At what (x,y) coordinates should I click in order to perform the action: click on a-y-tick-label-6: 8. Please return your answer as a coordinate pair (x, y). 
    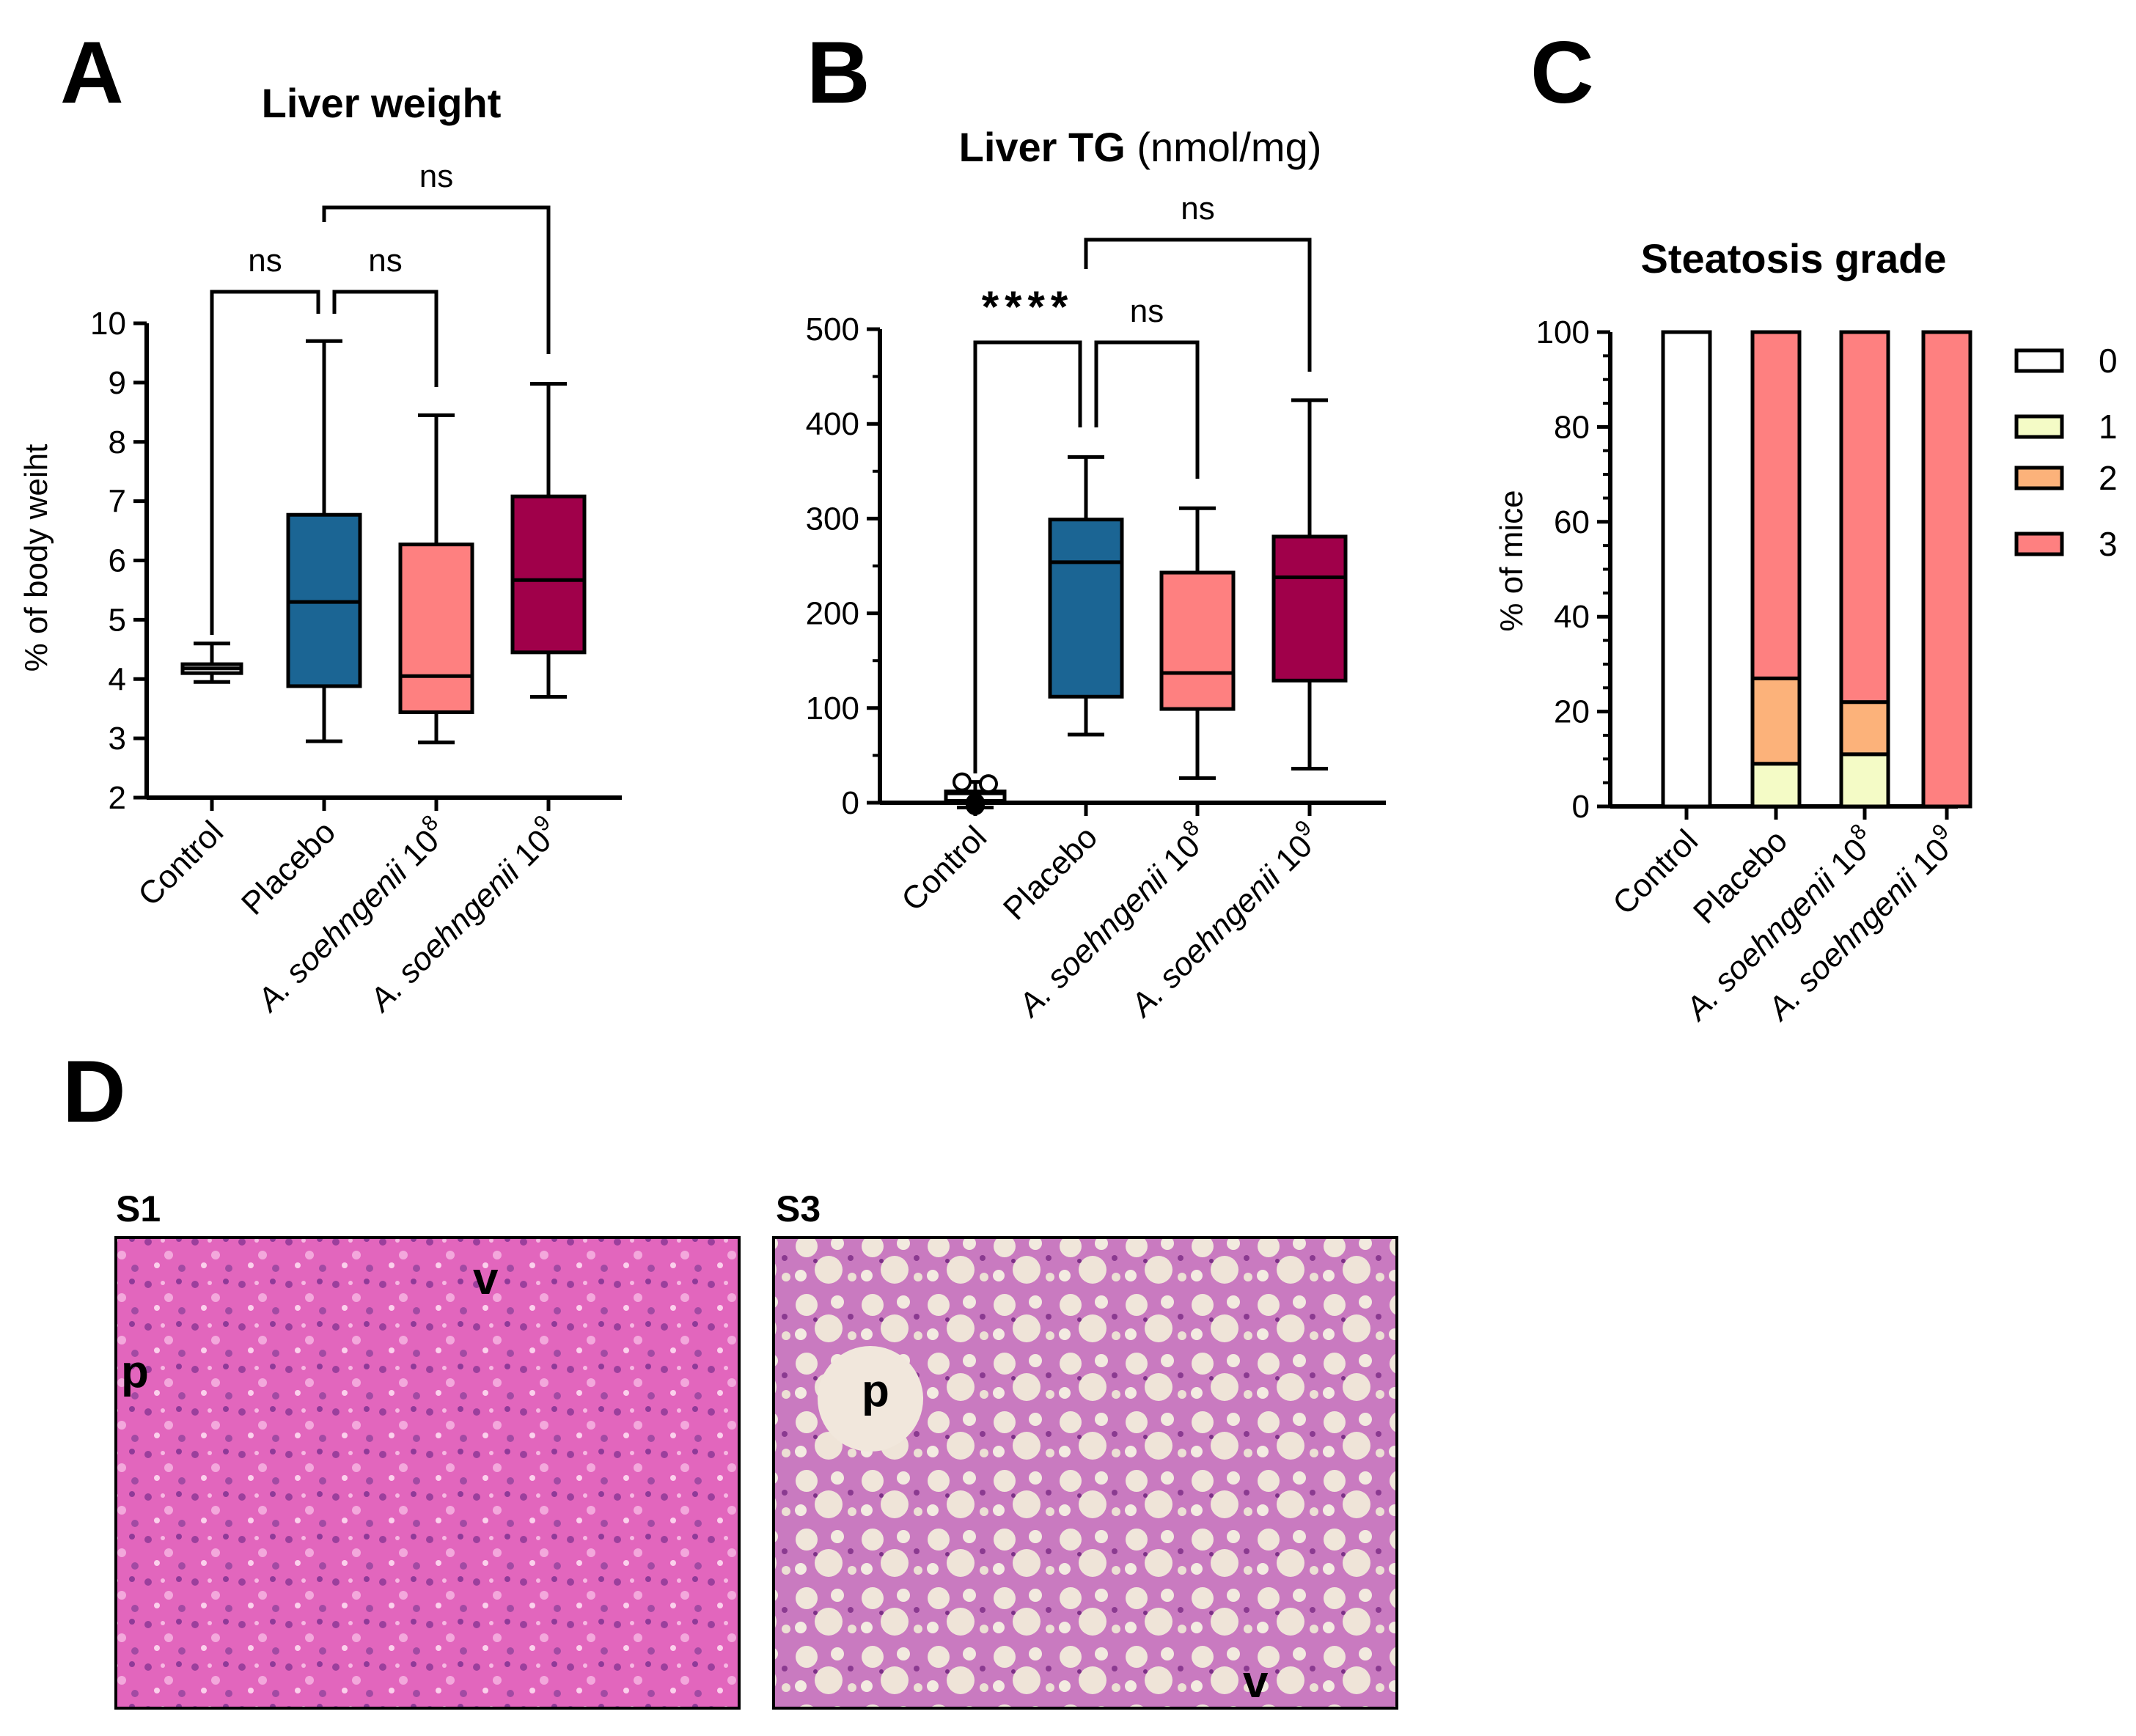
    Looking at the image, I should click on (117, 442).